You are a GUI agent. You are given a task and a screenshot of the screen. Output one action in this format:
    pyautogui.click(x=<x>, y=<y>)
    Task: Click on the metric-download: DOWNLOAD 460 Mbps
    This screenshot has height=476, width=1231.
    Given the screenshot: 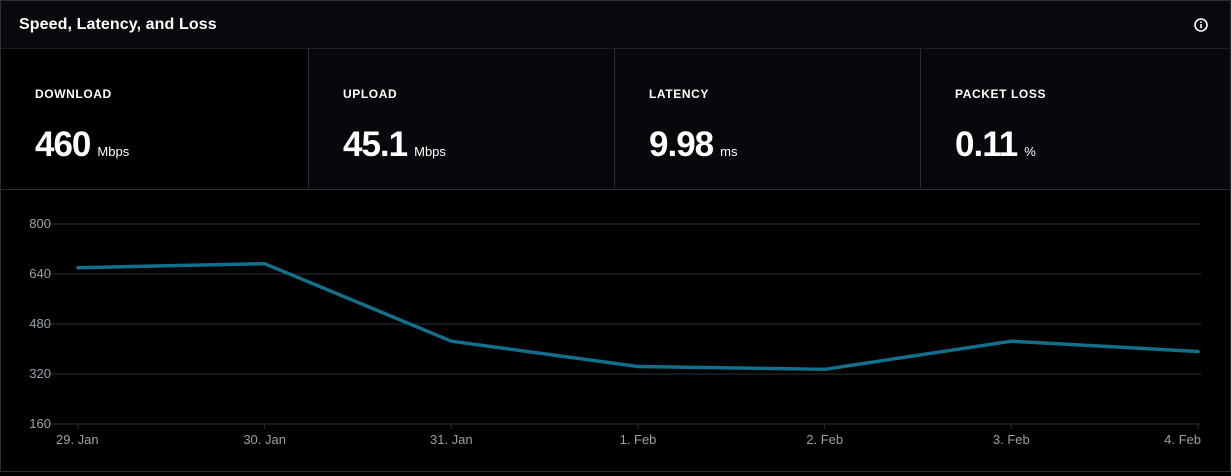 What is the action you would take?
    pyautogui.click(x=155, y=118)
    